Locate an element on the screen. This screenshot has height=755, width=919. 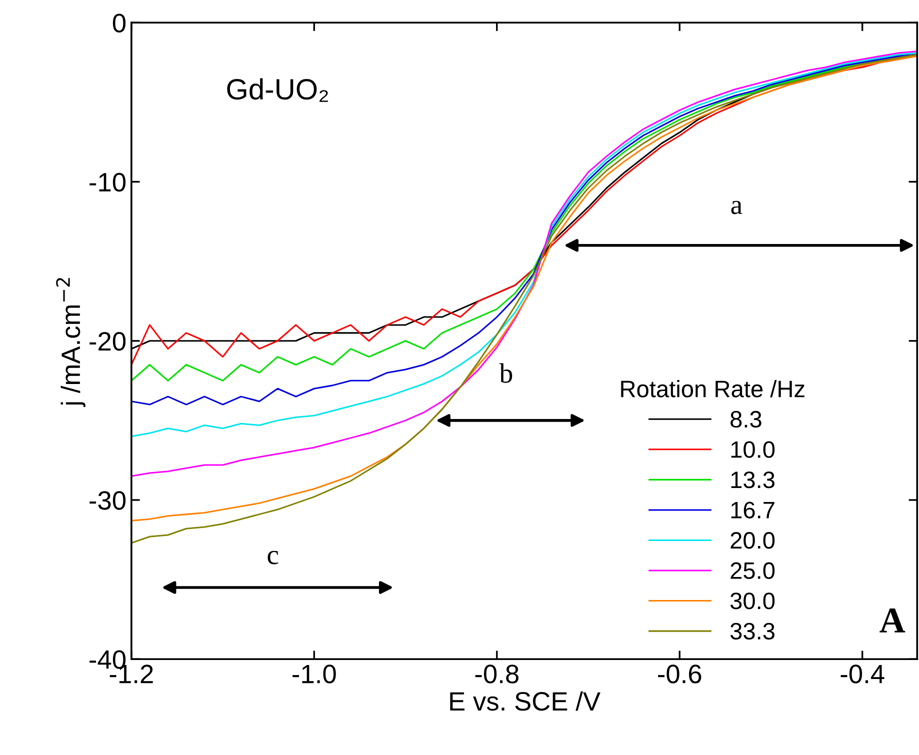
annotation: c is located at coordinates (273, 557).